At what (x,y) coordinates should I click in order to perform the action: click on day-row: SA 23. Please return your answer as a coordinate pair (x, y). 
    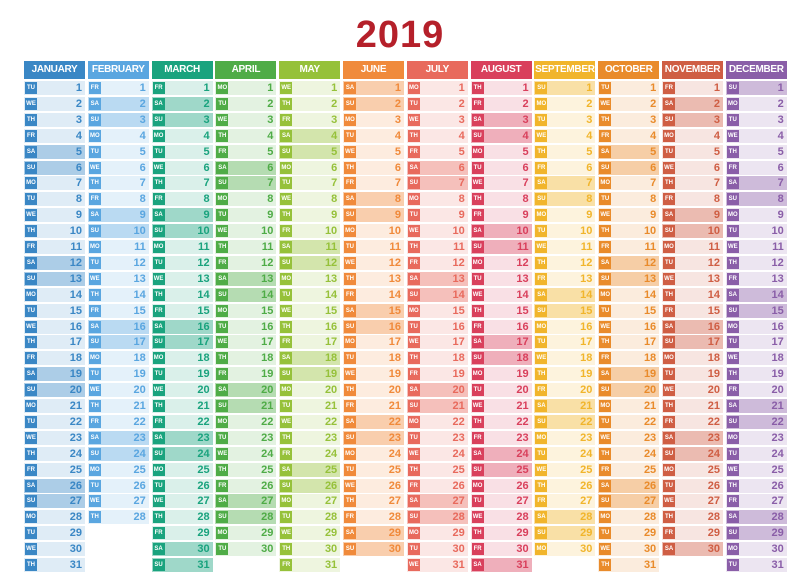
    Looking at the image, I should click on (692, 437).